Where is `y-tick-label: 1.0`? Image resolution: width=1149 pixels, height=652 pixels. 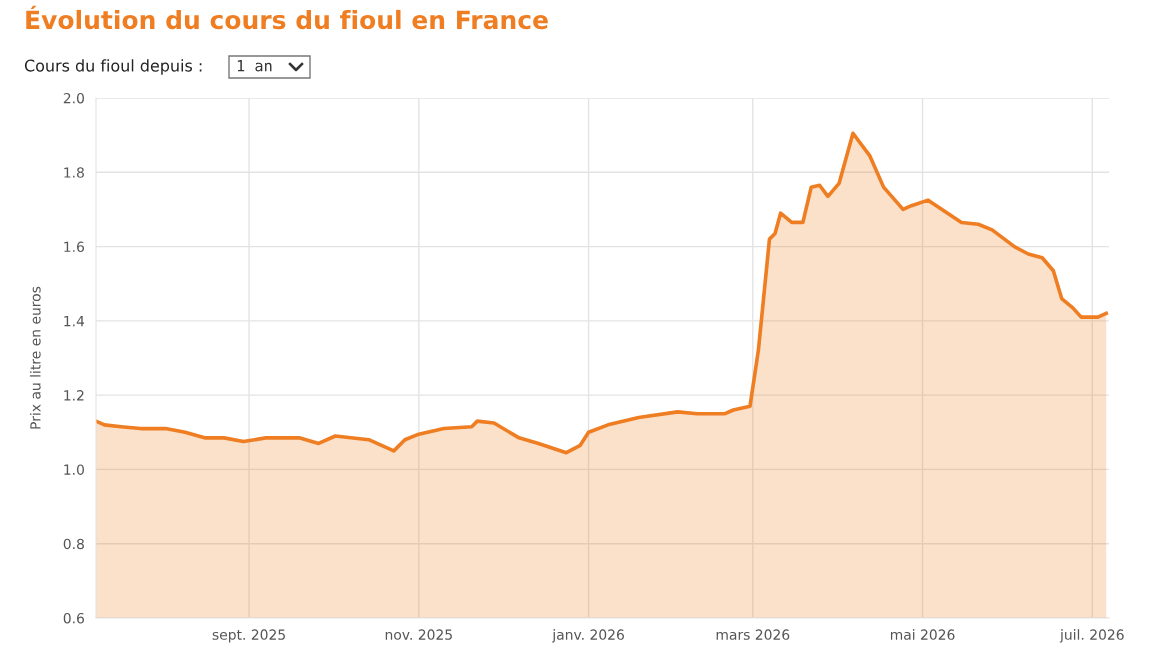
y-tick-label: 1.0 is located at coordinates (74, 469).